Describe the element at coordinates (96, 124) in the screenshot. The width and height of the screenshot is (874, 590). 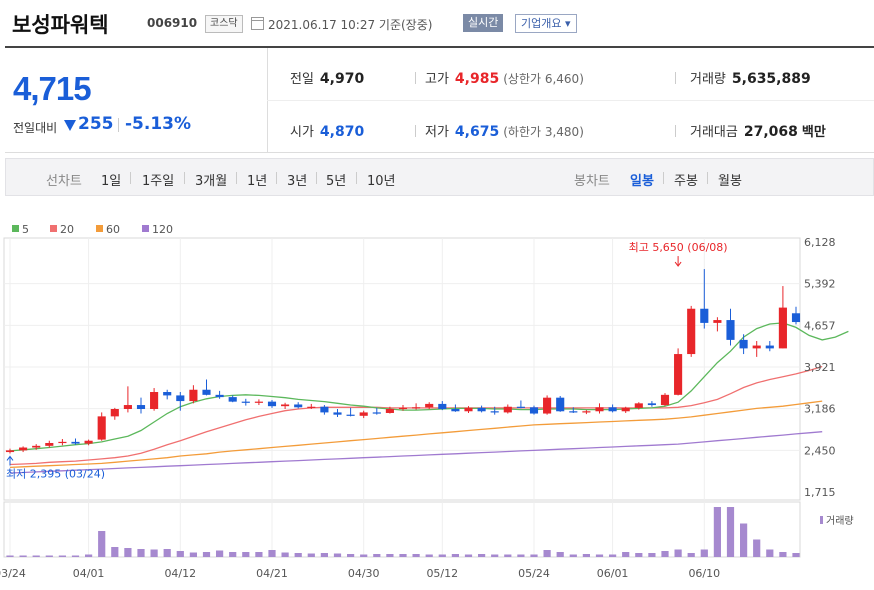
I see `price-change: 255` at that location.